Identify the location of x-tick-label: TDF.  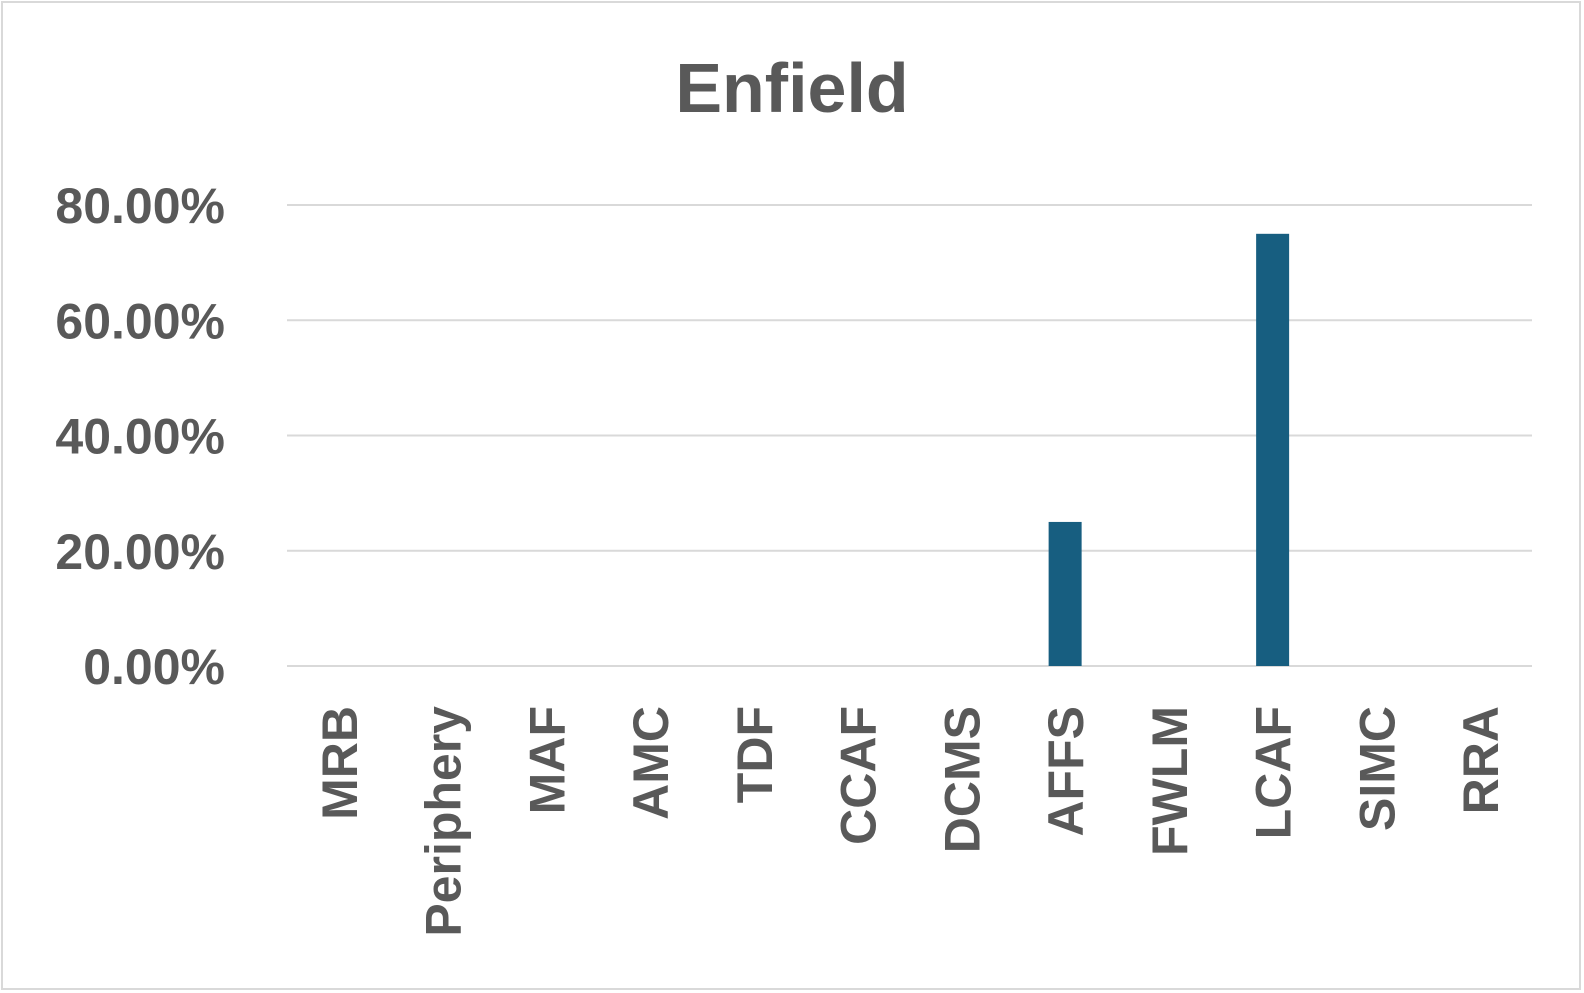
(755, 754).